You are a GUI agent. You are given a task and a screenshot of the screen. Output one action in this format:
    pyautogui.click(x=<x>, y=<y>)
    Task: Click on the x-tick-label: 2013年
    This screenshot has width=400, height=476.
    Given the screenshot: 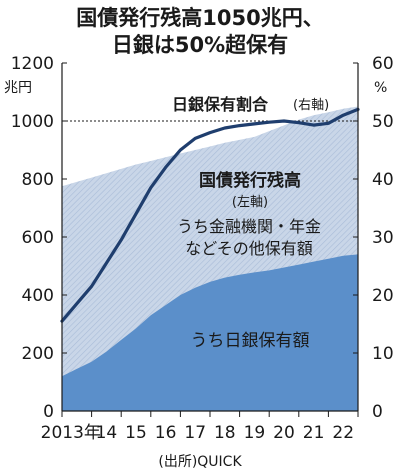 What is the action you would take?
    pyautogui.click(x=71, y=433)
    